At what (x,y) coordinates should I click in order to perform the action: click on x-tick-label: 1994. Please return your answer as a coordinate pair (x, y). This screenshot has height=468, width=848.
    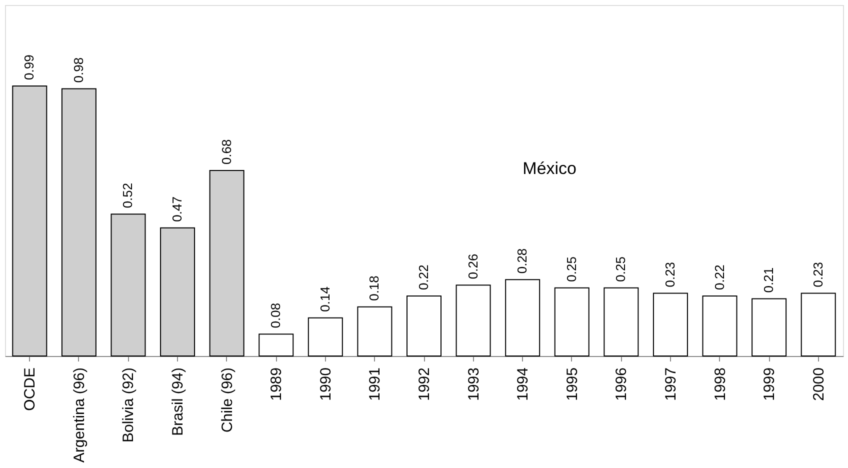
    Looking at the image, I should click on (523, 384).